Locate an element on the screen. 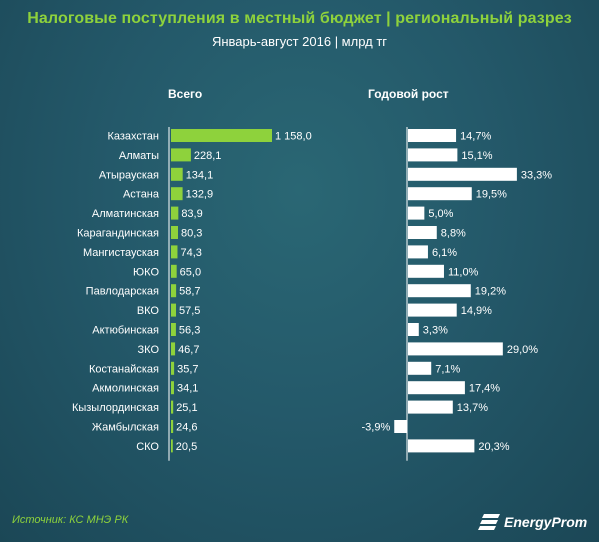  category-label: Кызылординская is located at coordinates (115, 408).